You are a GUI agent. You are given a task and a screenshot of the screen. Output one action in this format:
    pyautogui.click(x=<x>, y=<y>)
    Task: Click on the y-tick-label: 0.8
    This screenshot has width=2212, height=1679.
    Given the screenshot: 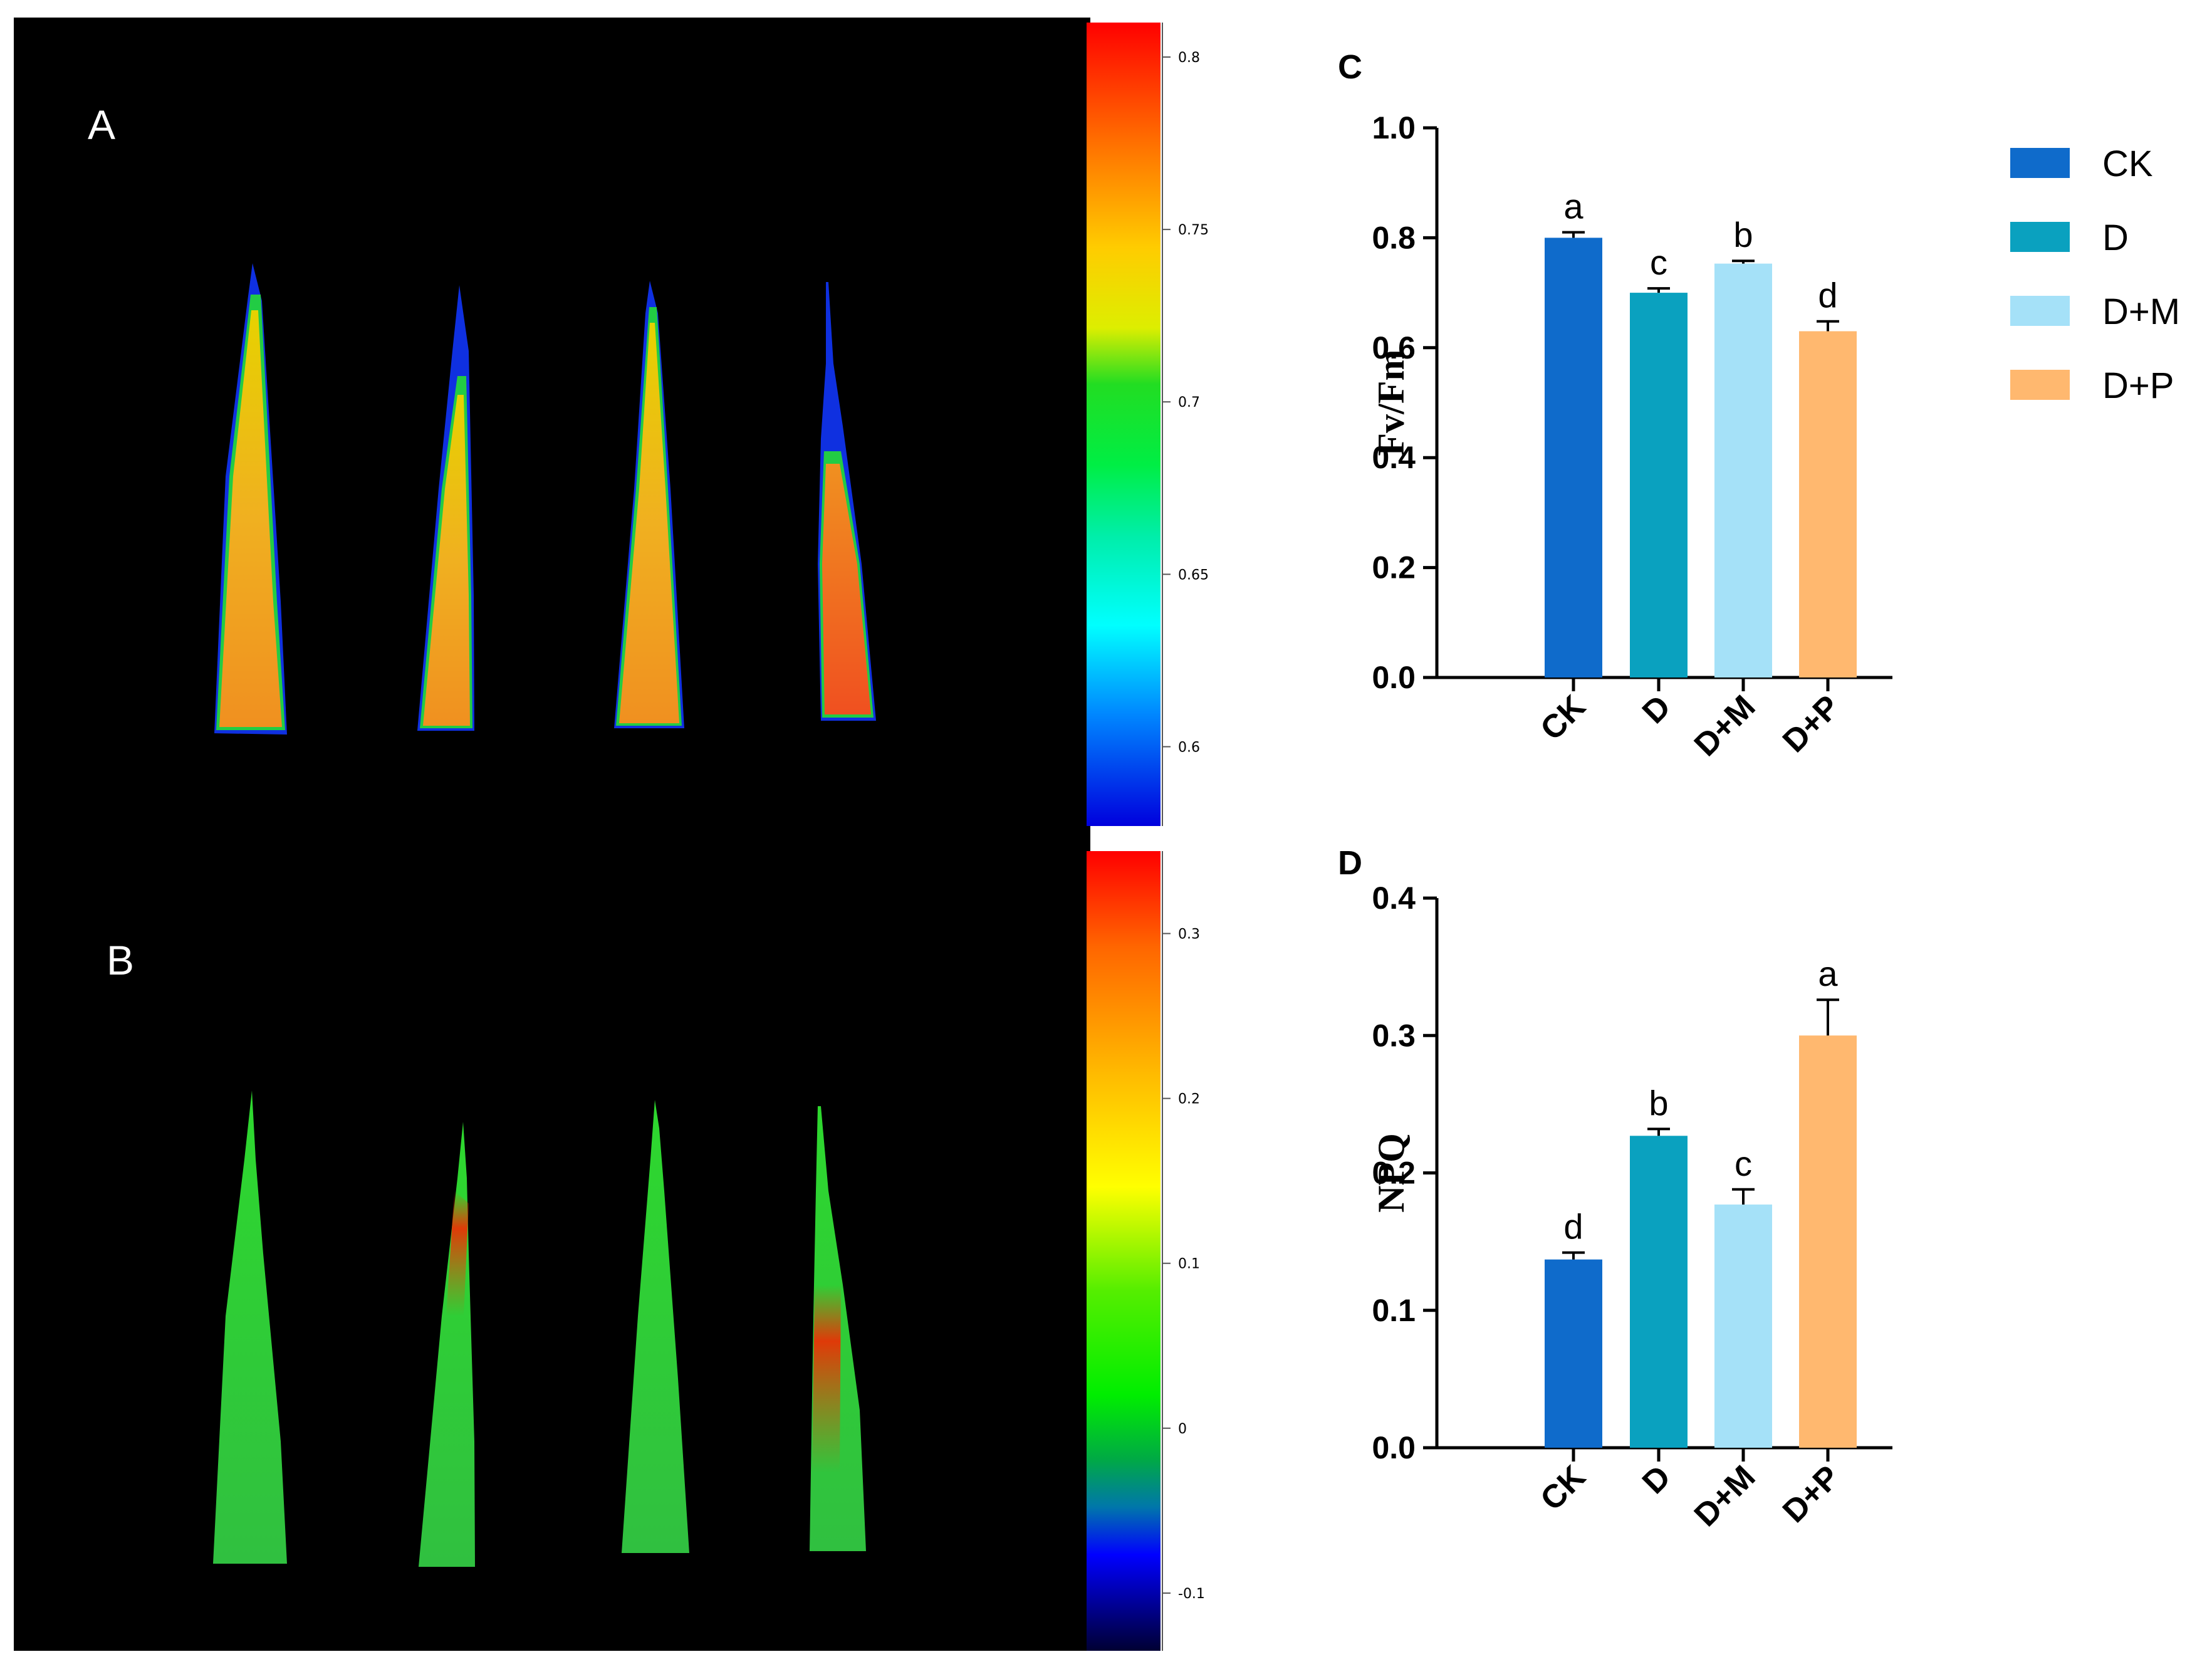 What is the action you would take?
    pyautogui.click(x=1394, y=238)
    